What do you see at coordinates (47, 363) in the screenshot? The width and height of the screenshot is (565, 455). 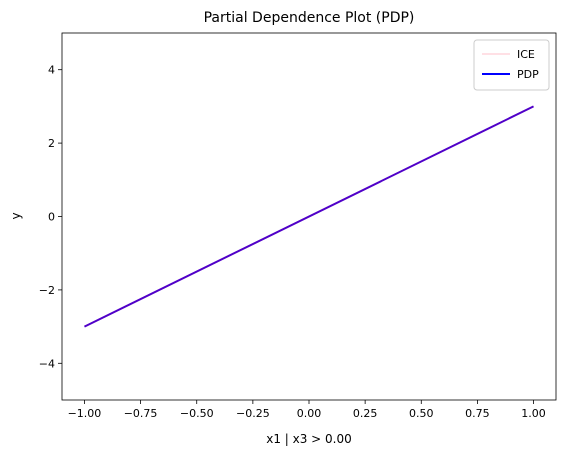 I see `y-tick-label: −4` at bounding box center [47, 363].